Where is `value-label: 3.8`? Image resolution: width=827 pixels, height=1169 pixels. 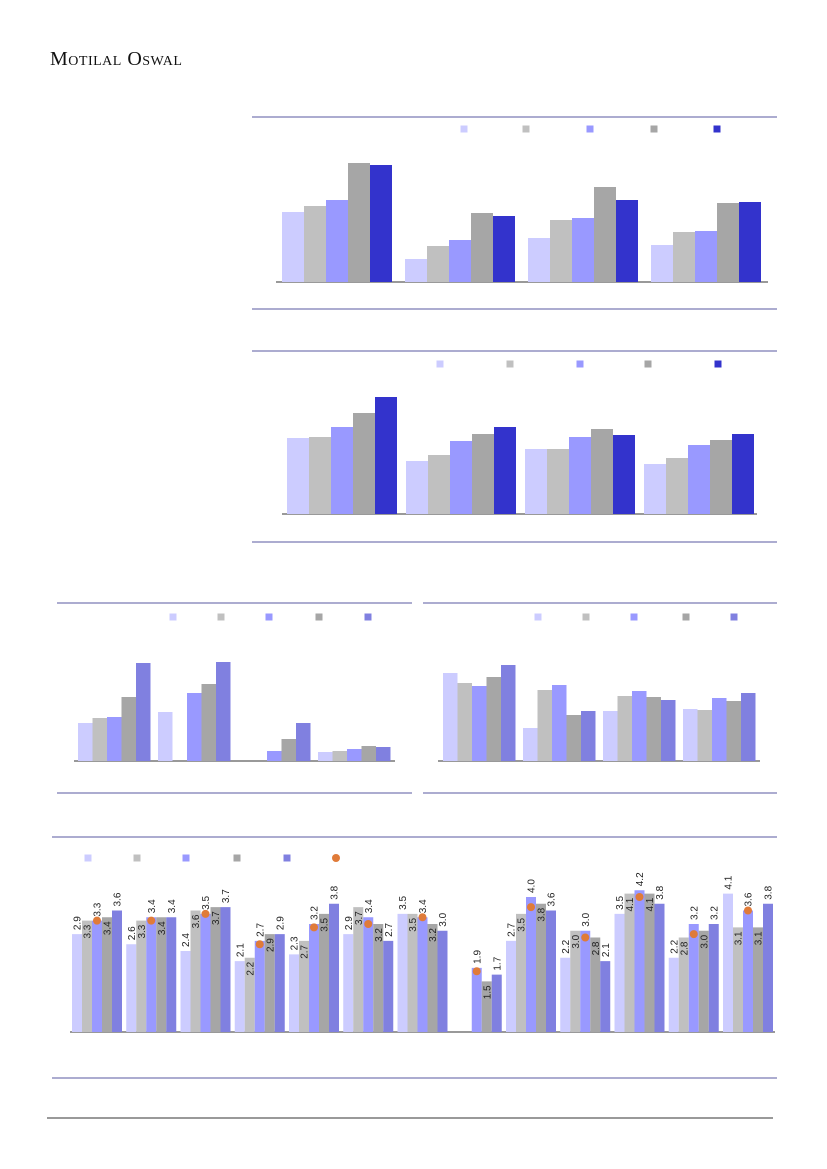
value-label: 3.8 is located at coordinates (769, 892).